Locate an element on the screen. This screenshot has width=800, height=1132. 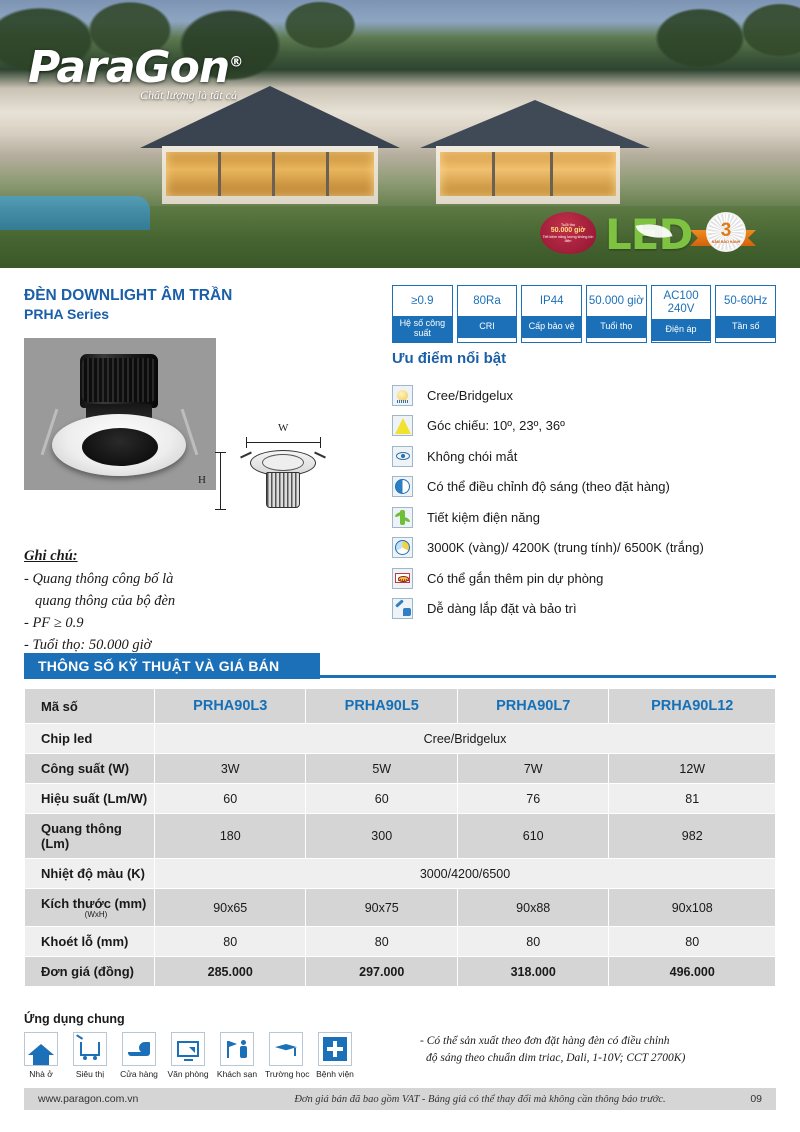
warranty-badge: 3 NĂM BẢO HÀNH is located at coordinates (723, 233).